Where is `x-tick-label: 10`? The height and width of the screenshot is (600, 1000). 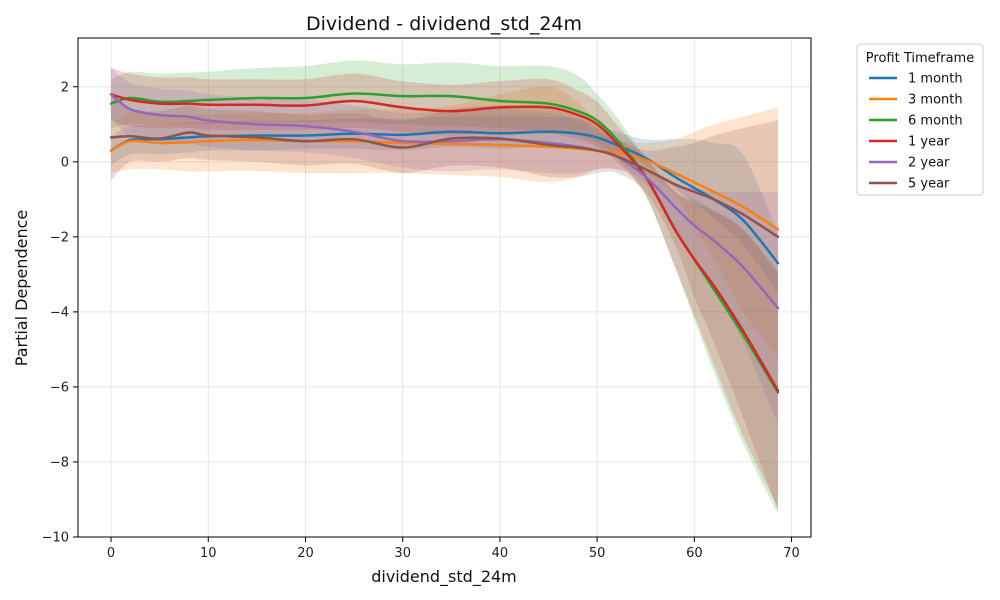
x-tick-label: 10 is located at coordinates (208, 553).